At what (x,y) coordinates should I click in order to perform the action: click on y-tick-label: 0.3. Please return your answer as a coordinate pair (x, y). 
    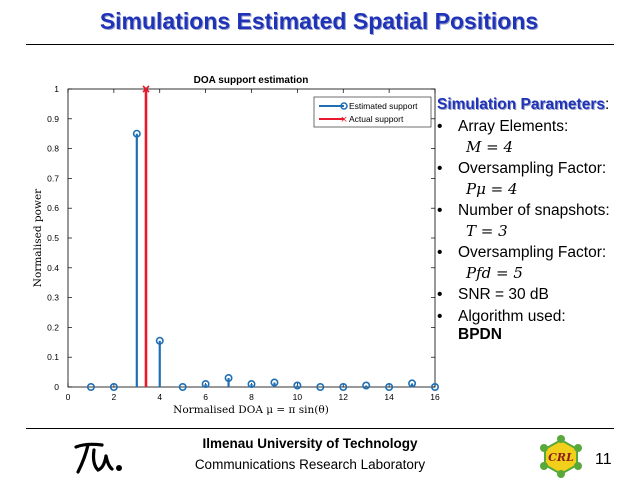
    Looking at the image, I should click on (53, 298).